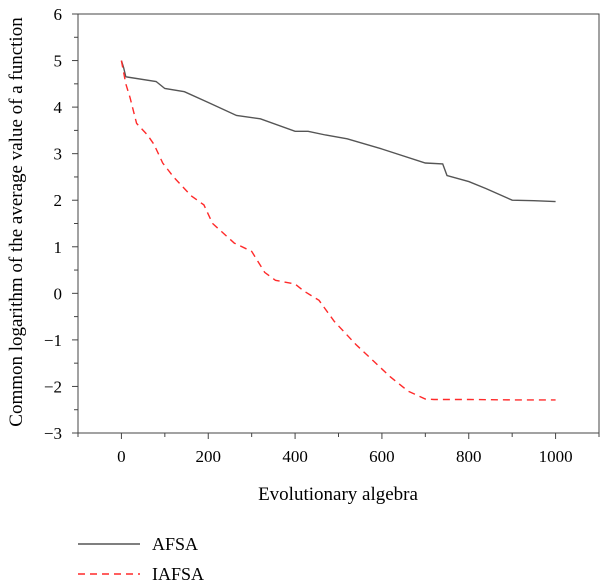  Describe the element at coordinates (58, 293) in the screenshot. I see `y-tick-label: 0` at that location.